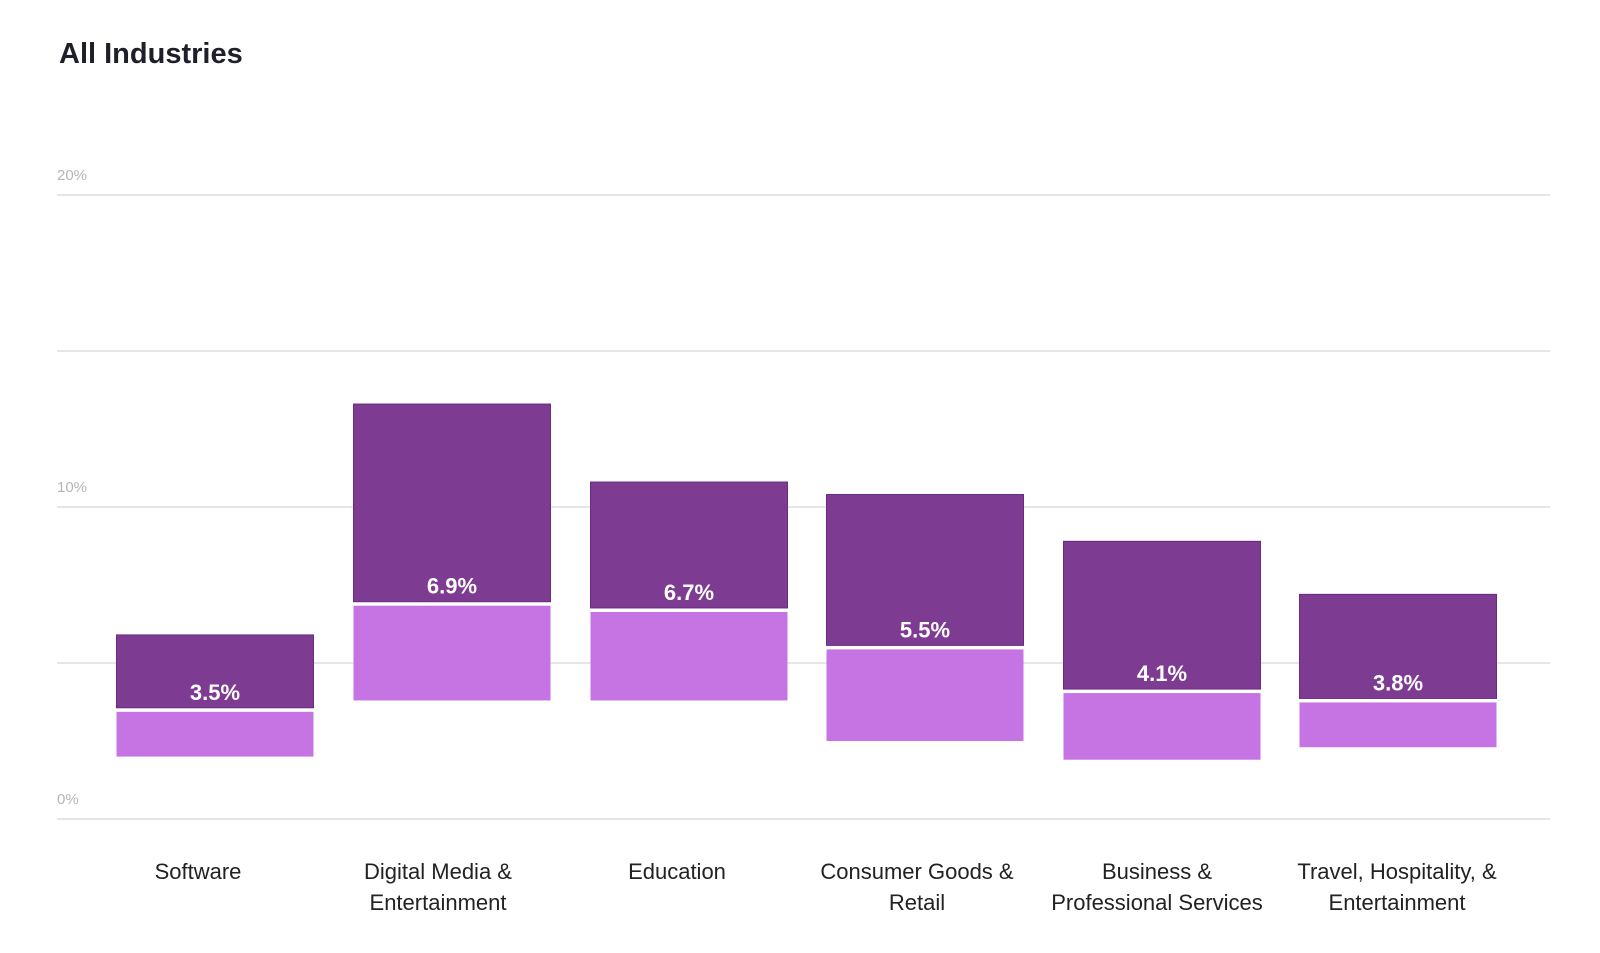  Describe the element at coordinates (452, 586) in the screenshot. I see `data-label: 6.9%` at that location.